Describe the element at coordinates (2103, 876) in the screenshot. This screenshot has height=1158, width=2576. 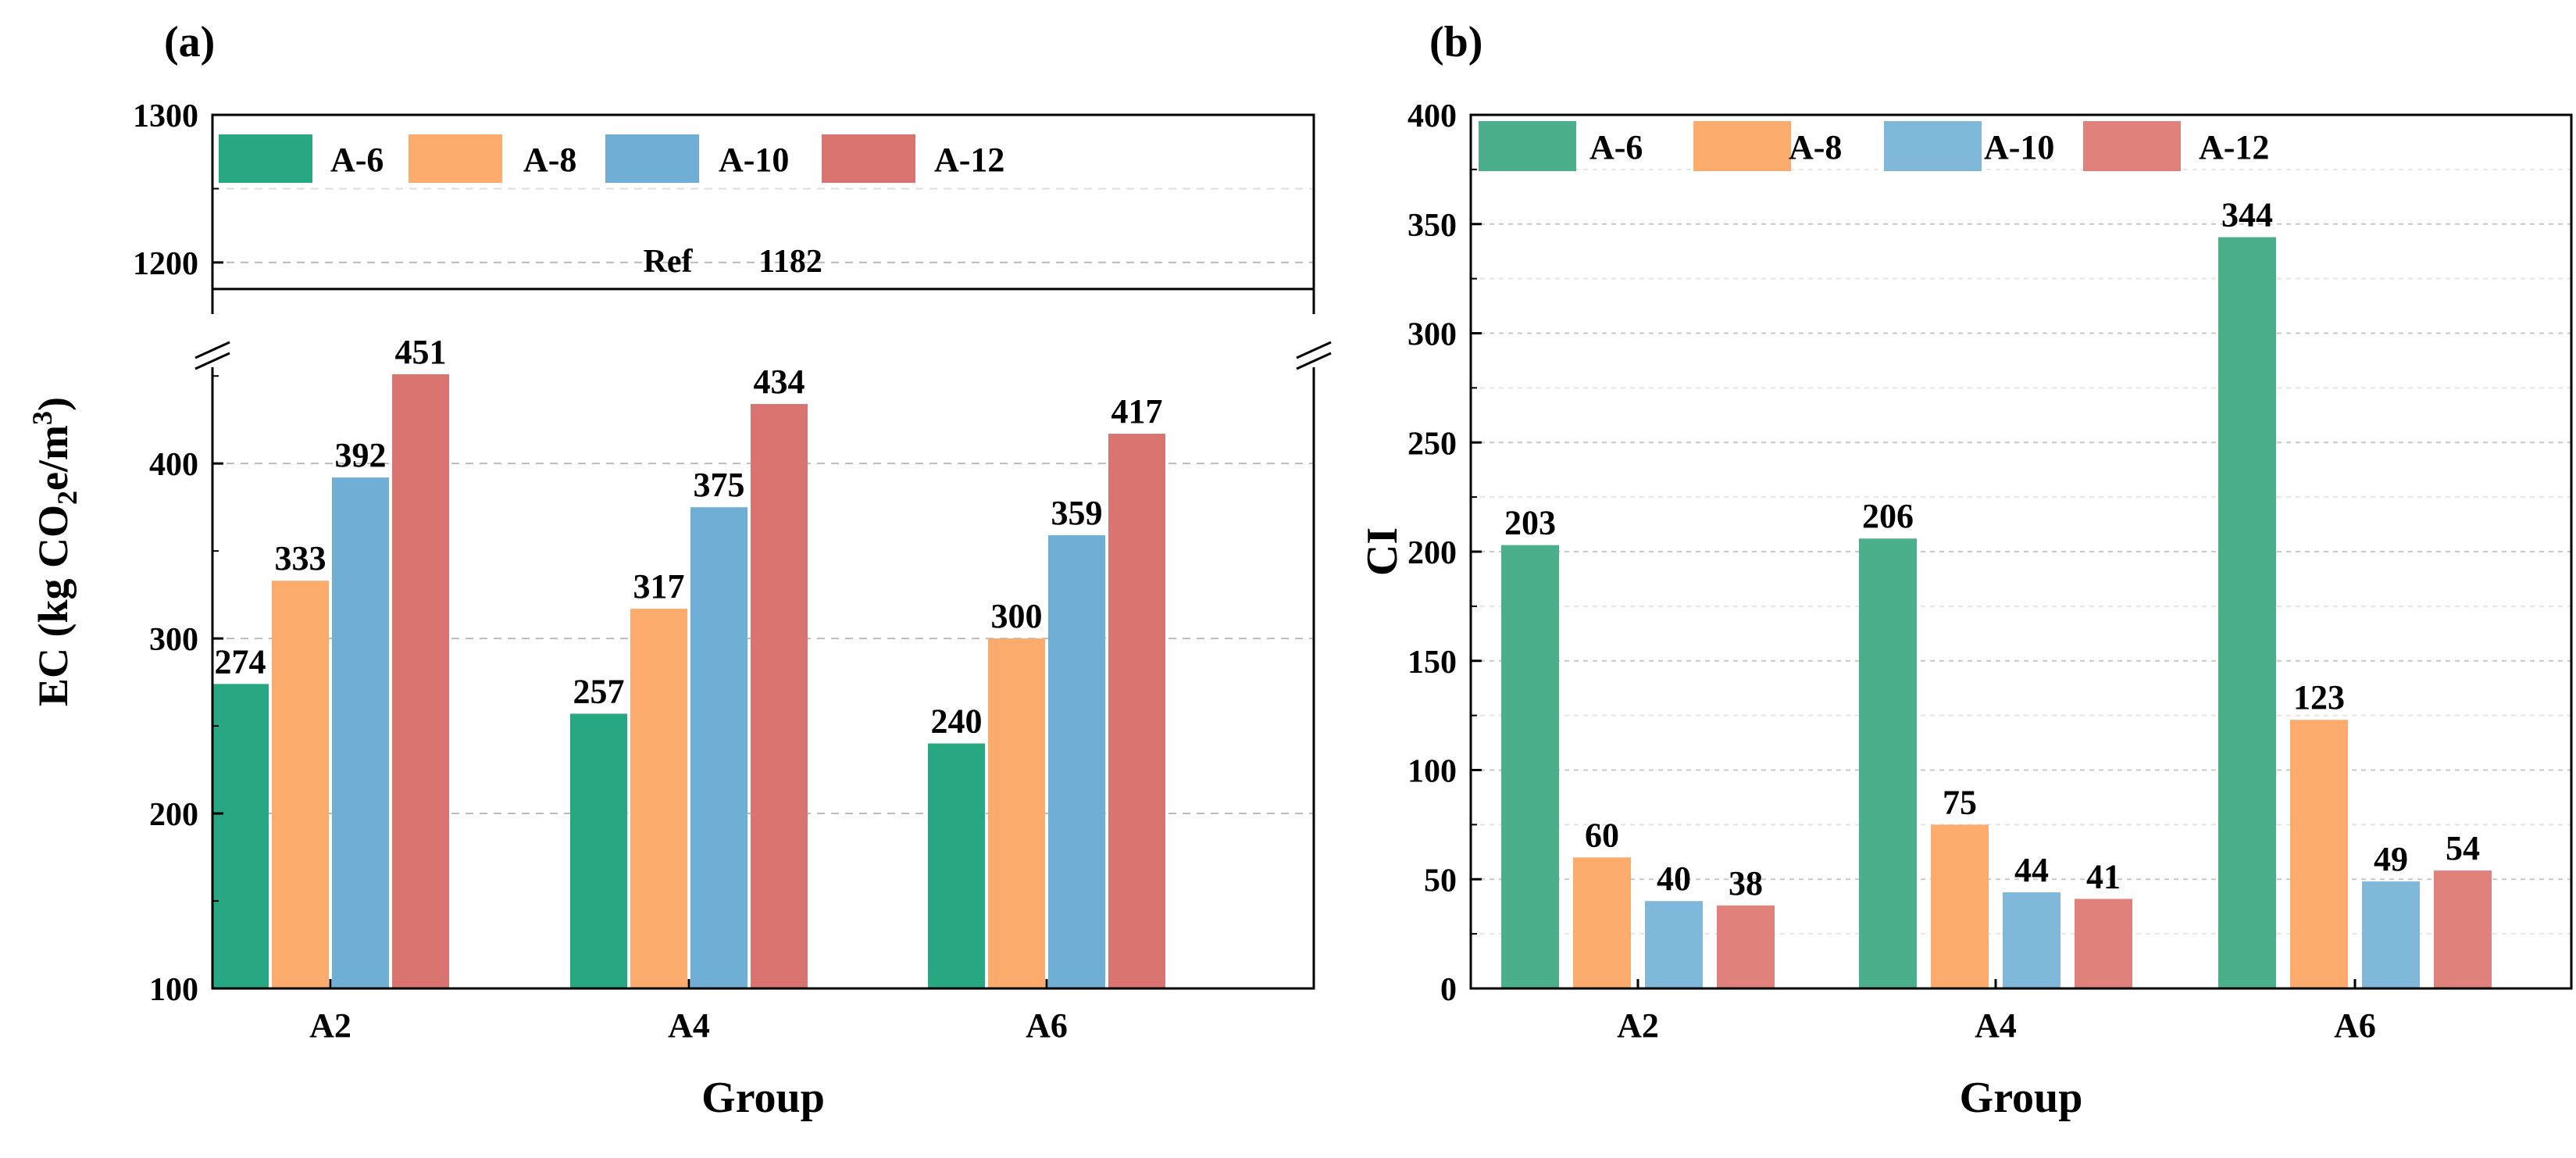
I see `data-label-b-A-12-A4: 41` at that location.